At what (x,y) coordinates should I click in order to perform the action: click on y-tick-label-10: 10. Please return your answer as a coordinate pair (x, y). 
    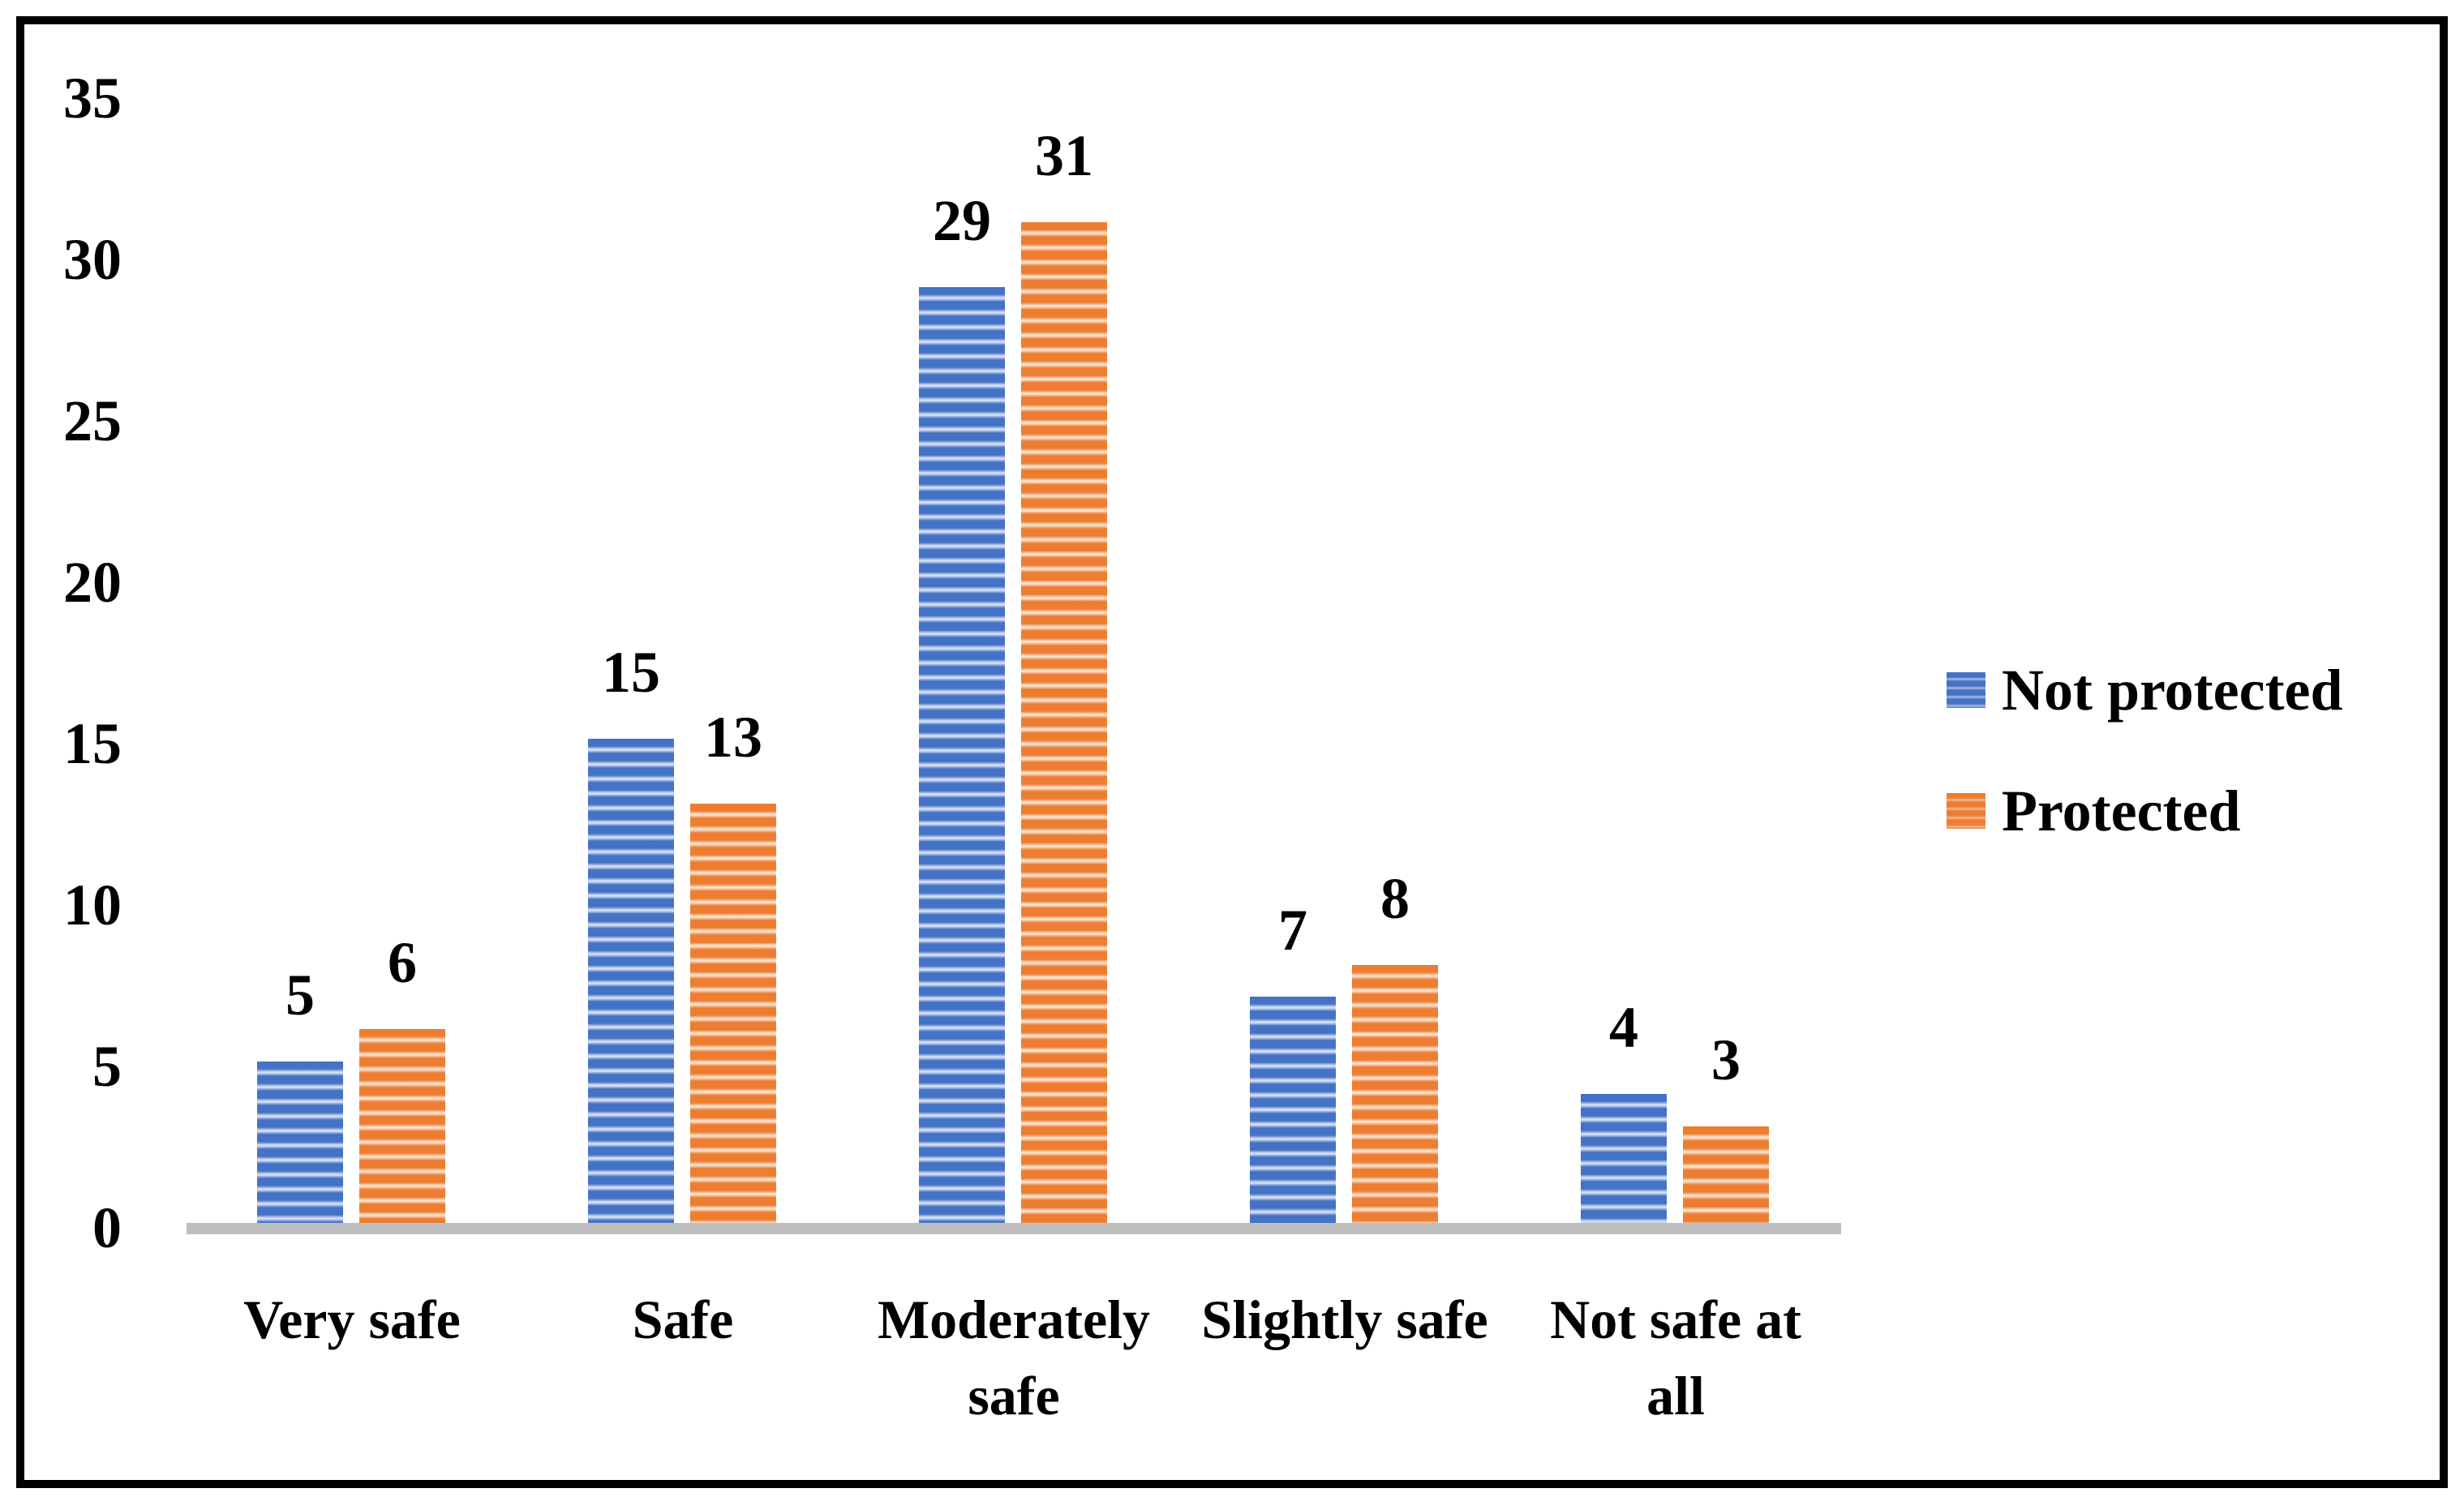
    Looking at the image, I should click on (92, 905).